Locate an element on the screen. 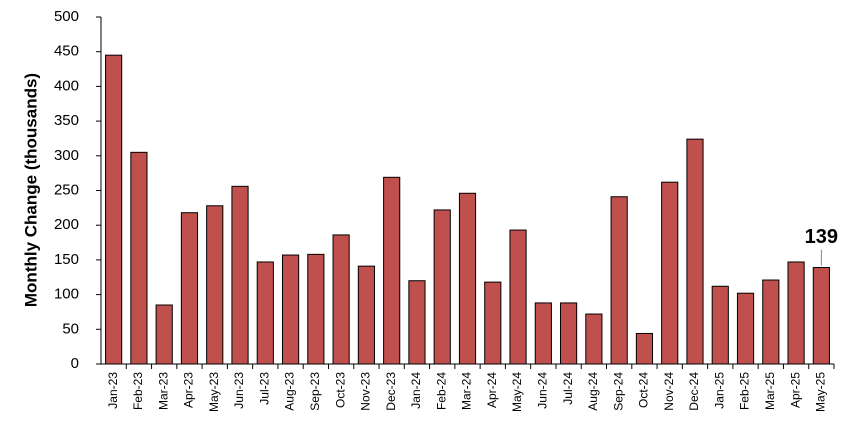  x-tick-label: Mar-24 is located at coordinates (467, 391).